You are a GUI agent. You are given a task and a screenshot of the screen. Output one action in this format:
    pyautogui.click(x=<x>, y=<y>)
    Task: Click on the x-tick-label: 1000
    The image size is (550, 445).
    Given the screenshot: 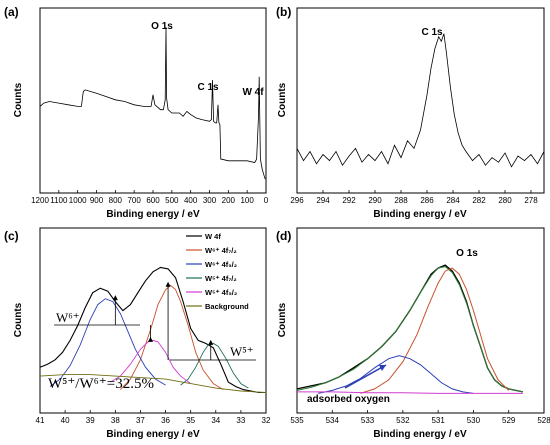 What is the action you would take?
    pyautogui.click(x=78, y=200)
    